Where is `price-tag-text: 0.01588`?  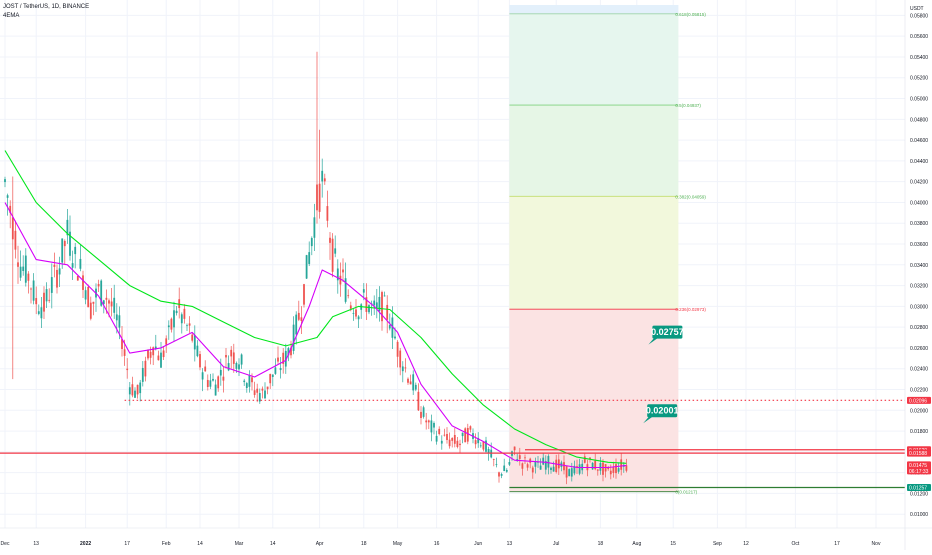
price-tag-text: 0.01588 is located at coordinates (918, 454).